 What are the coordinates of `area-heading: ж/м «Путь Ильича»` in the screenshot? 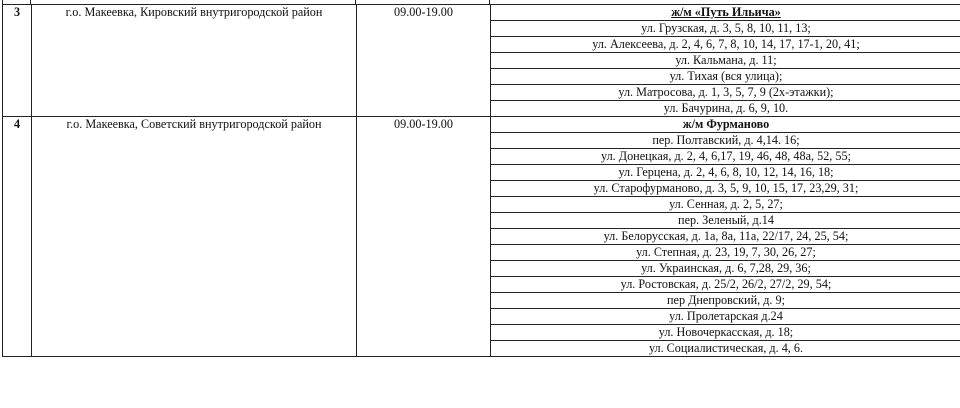 It's located at (726, 12).